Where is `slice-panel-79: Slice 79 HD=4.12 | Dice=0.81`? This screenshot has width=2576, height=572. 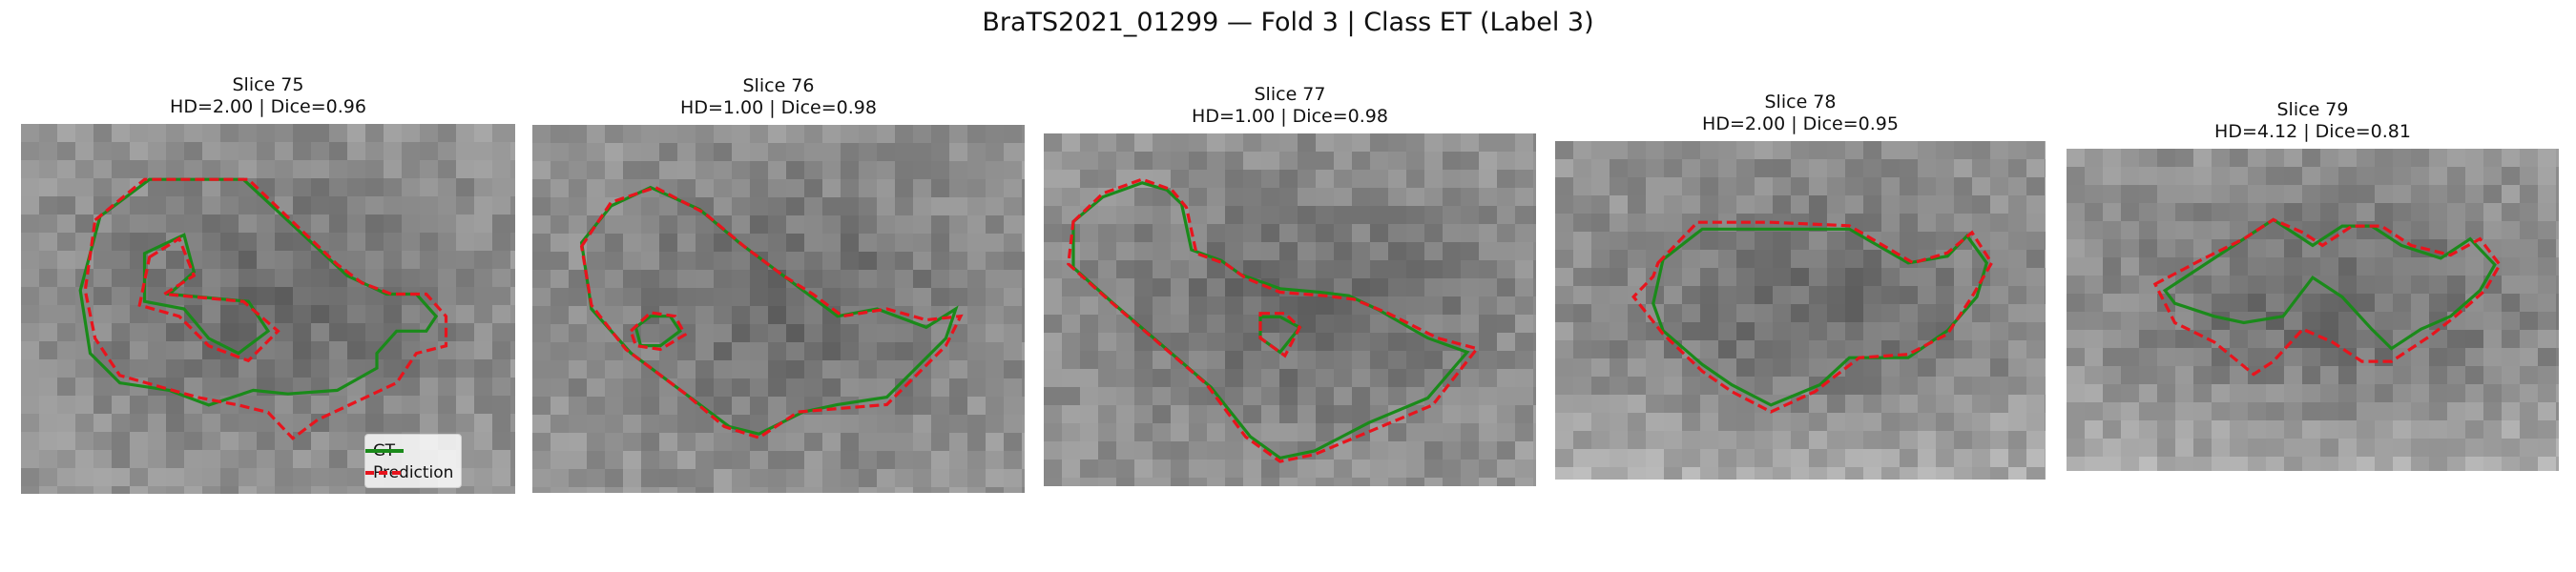 slice-panel-79: Slice 79 HD=4.12 | Dice=0.81 is located at coordinates (2313, 285).